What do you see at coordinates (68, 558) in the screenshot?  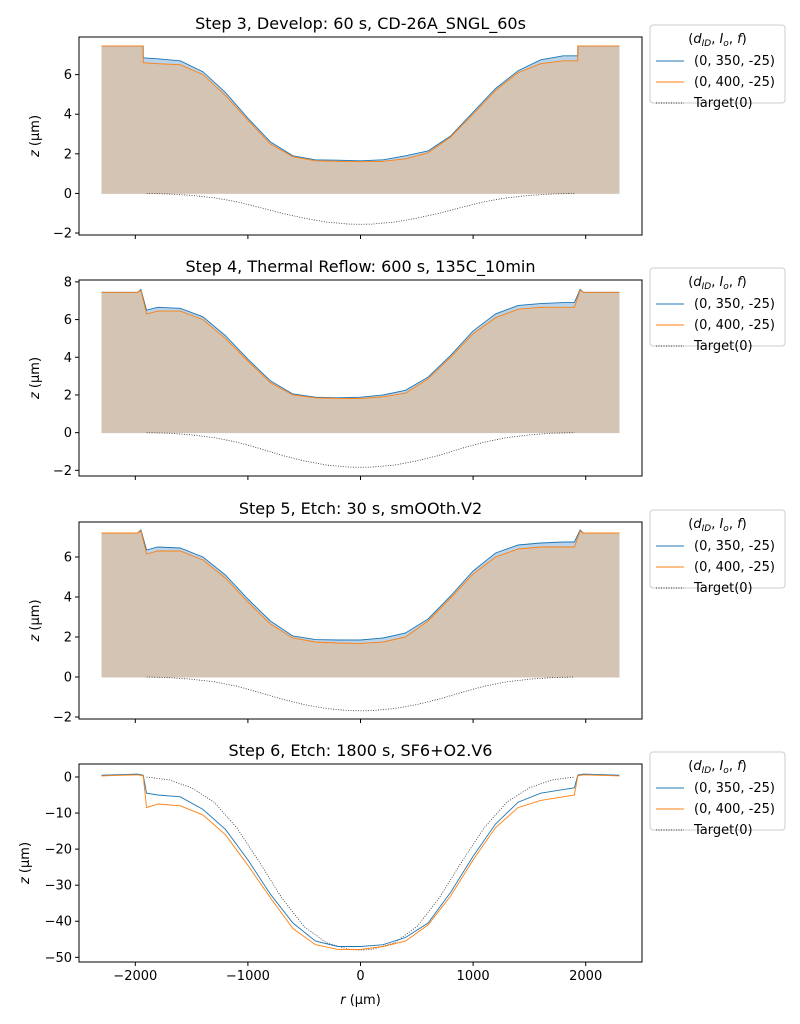 I see `y-tick-label: 6` at bounding box center [68, 558].